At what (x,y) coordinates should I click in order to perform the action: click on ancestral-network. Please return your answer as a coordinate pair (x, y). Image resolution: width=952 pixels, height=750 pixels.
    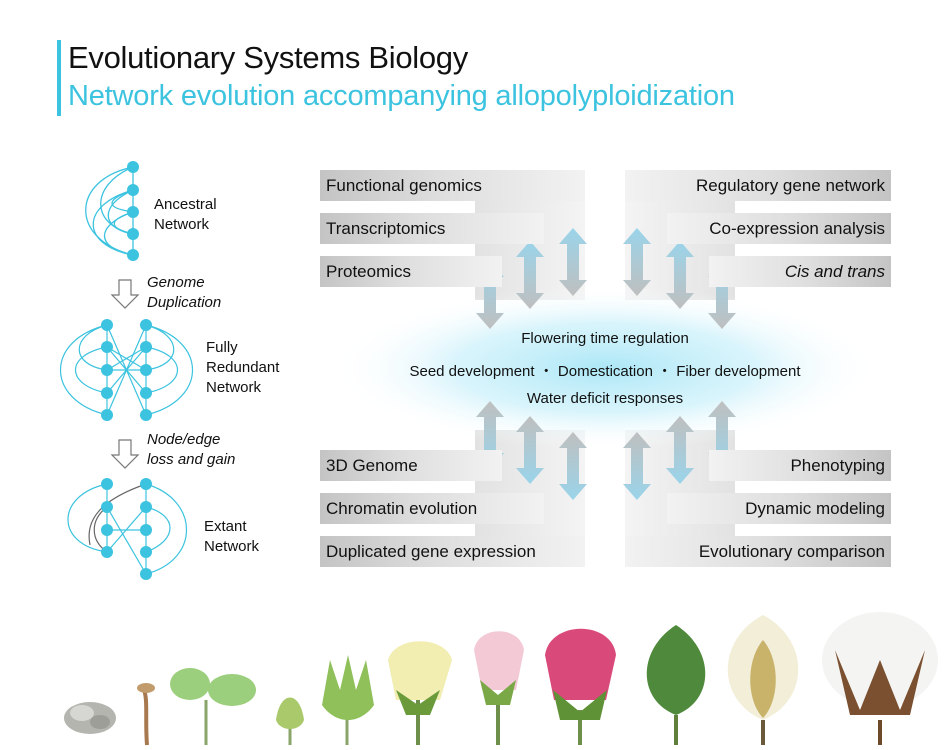
    Looking at the image, I should click on (109, 211).